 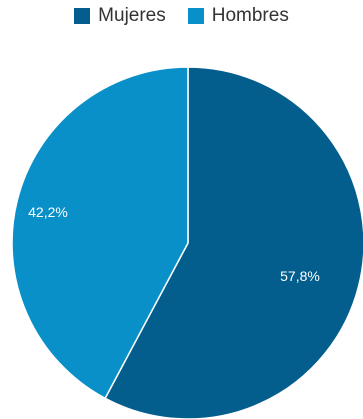 What do you see at coordinates (48, 212) in the screenshot?
I see `slice-label-hombres: 42,2%` at bounding box center [48, 212].